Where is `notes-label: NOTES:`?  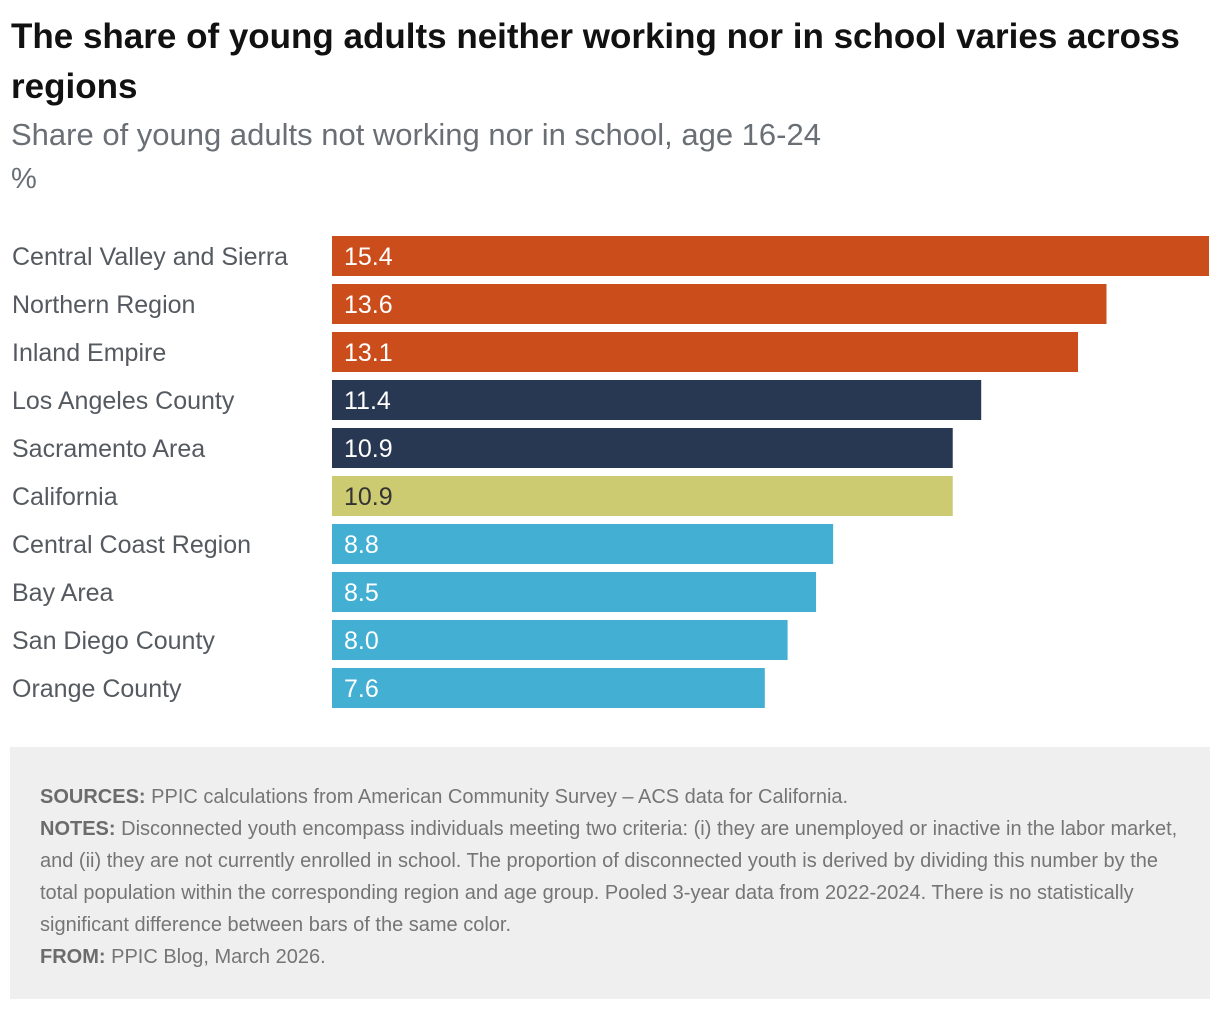
notes-label: NOTES: is located at coordinates (78, 829).